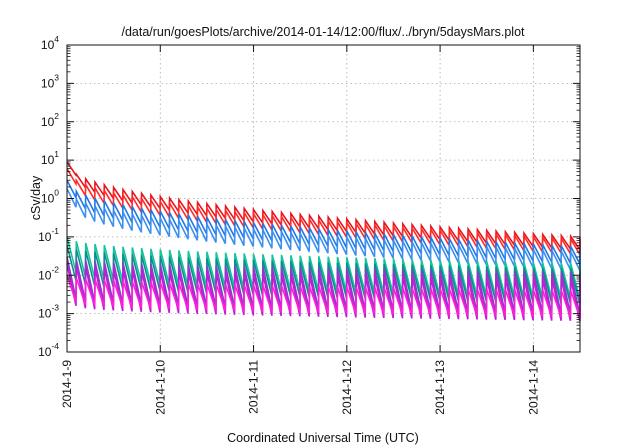  Describe the element at coordinates (50, 81) in the screenshot. I see `y-tick-label: 10³` at that location.